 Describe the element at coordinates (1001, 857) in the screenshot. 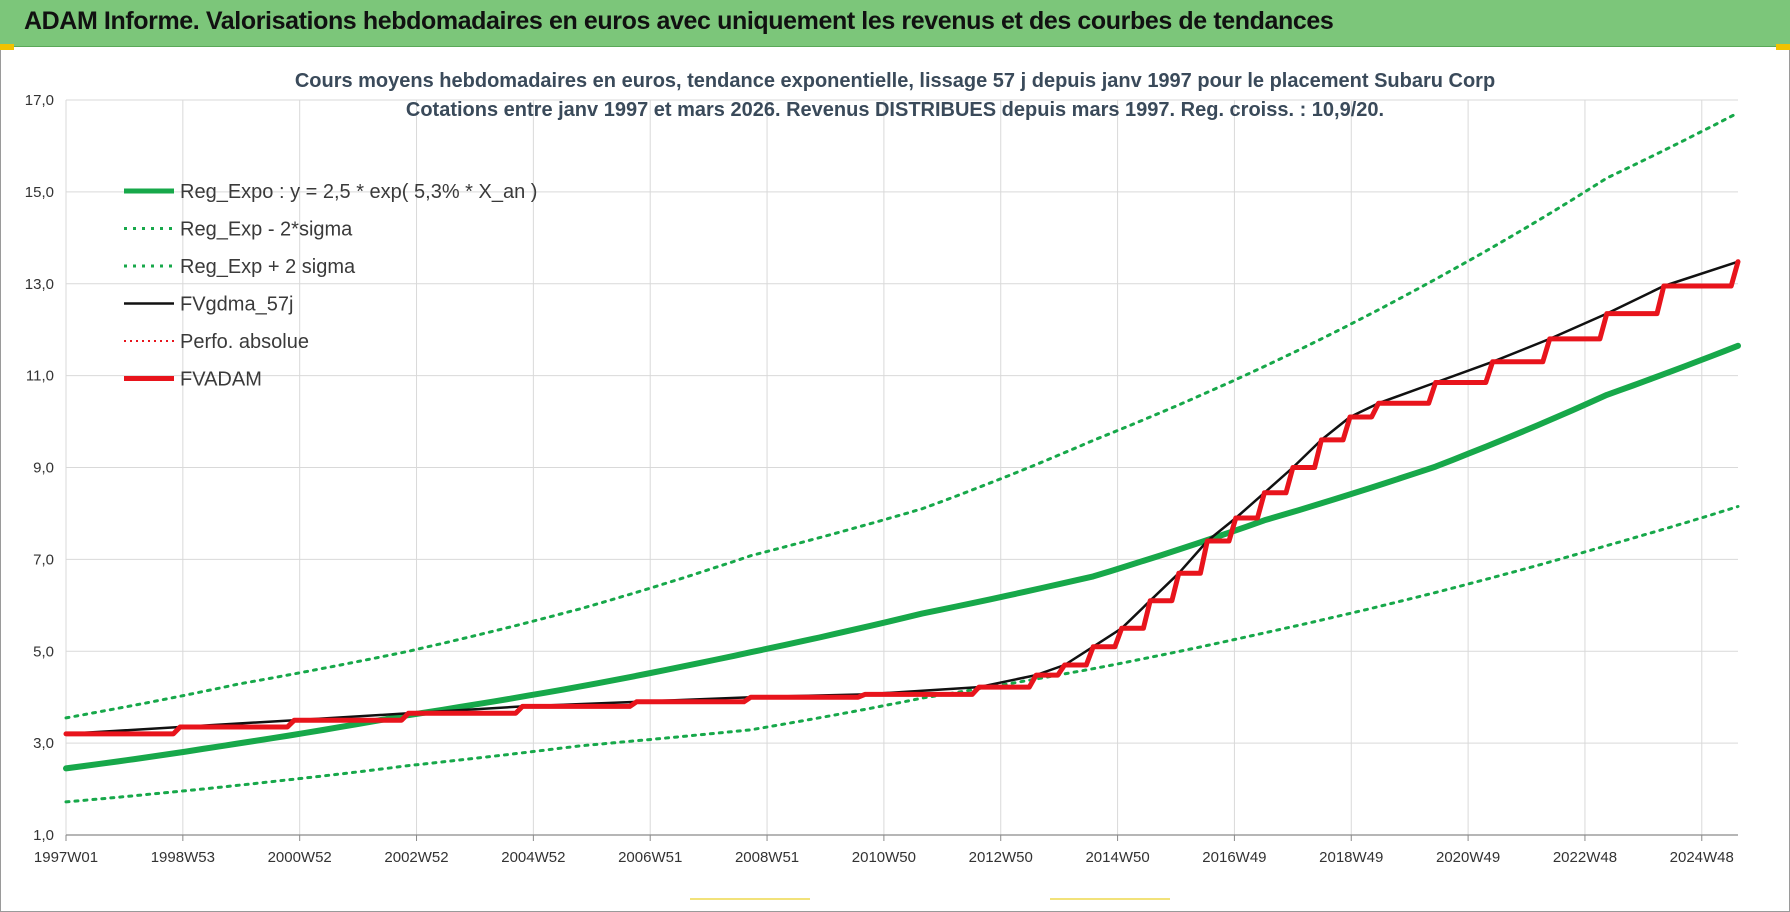

I see `x-tick-label: 2012W50` at that location.